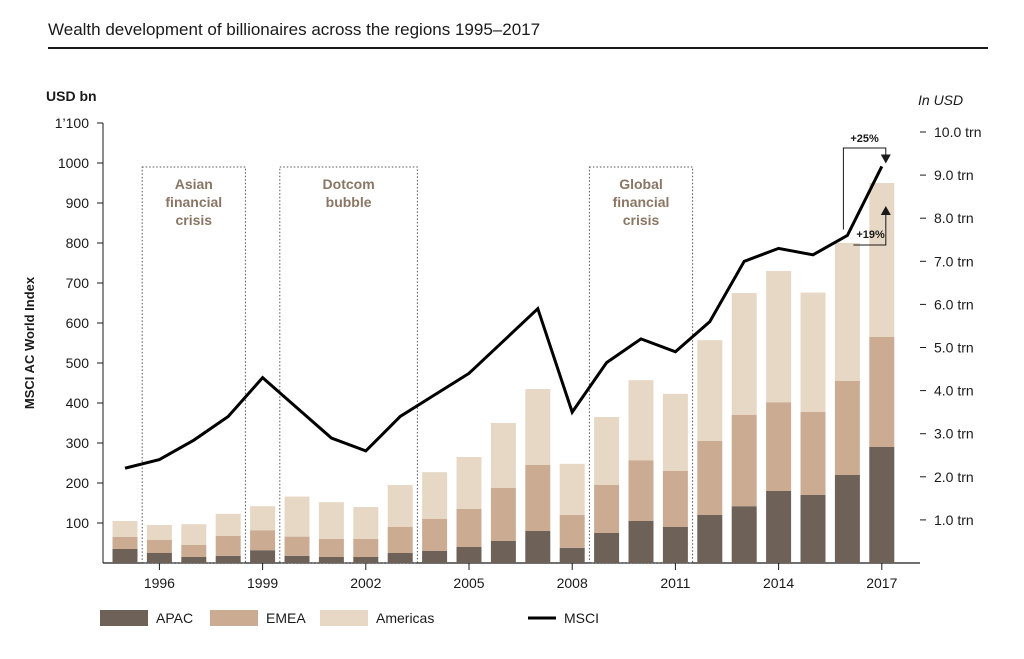  What do you see at coordinates (572, 583) in the screenshot?
I see `x-tick-label: 2008` at bounding box center [572, 583].